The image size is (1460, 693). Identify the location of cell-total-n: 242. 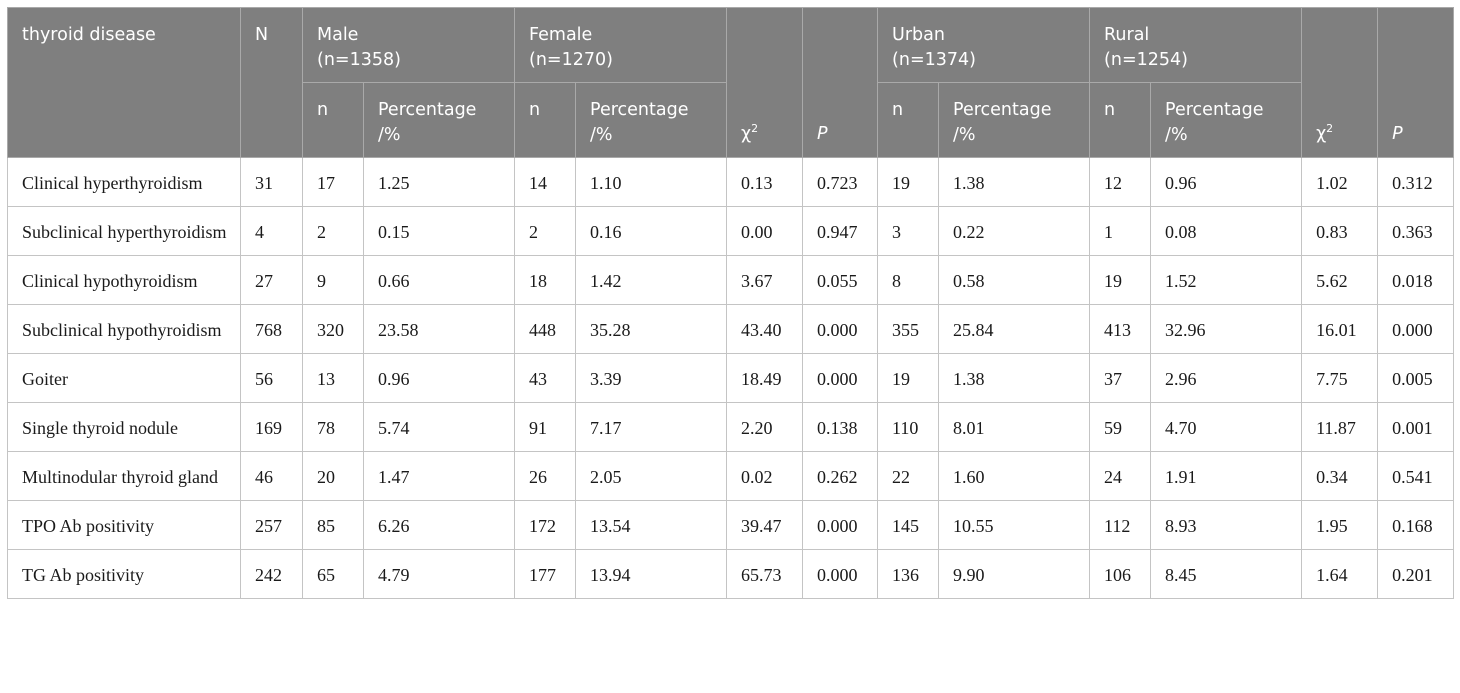
(271, 574).